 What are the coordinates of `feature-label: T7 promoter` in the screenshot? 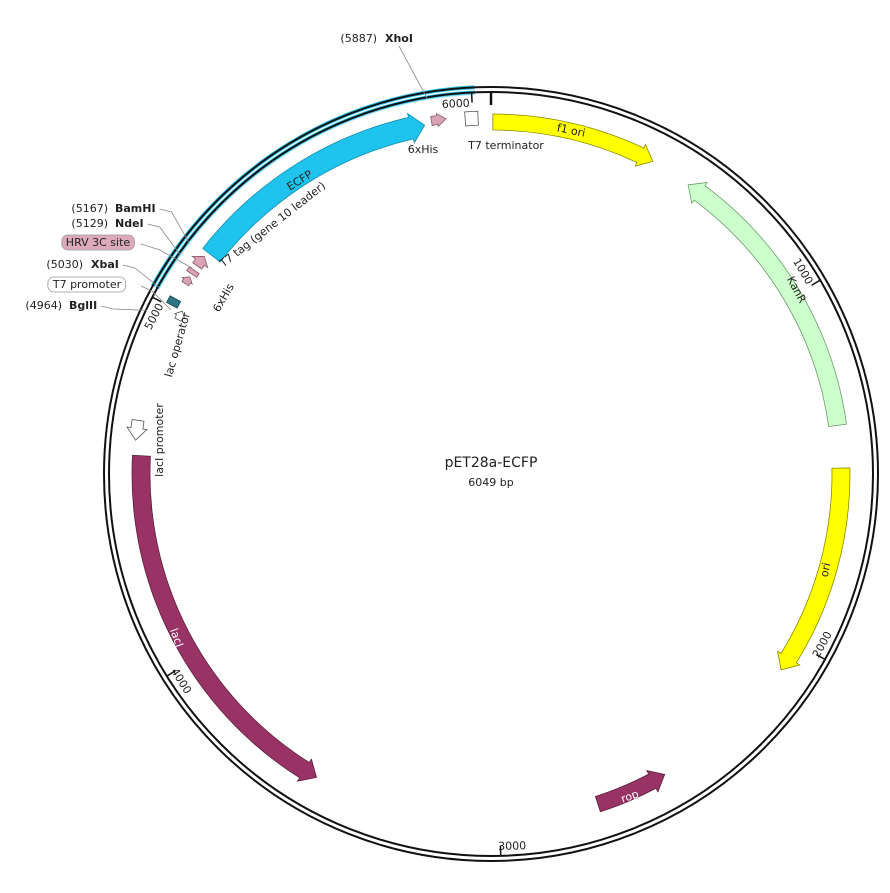 It's located at (87, 284).